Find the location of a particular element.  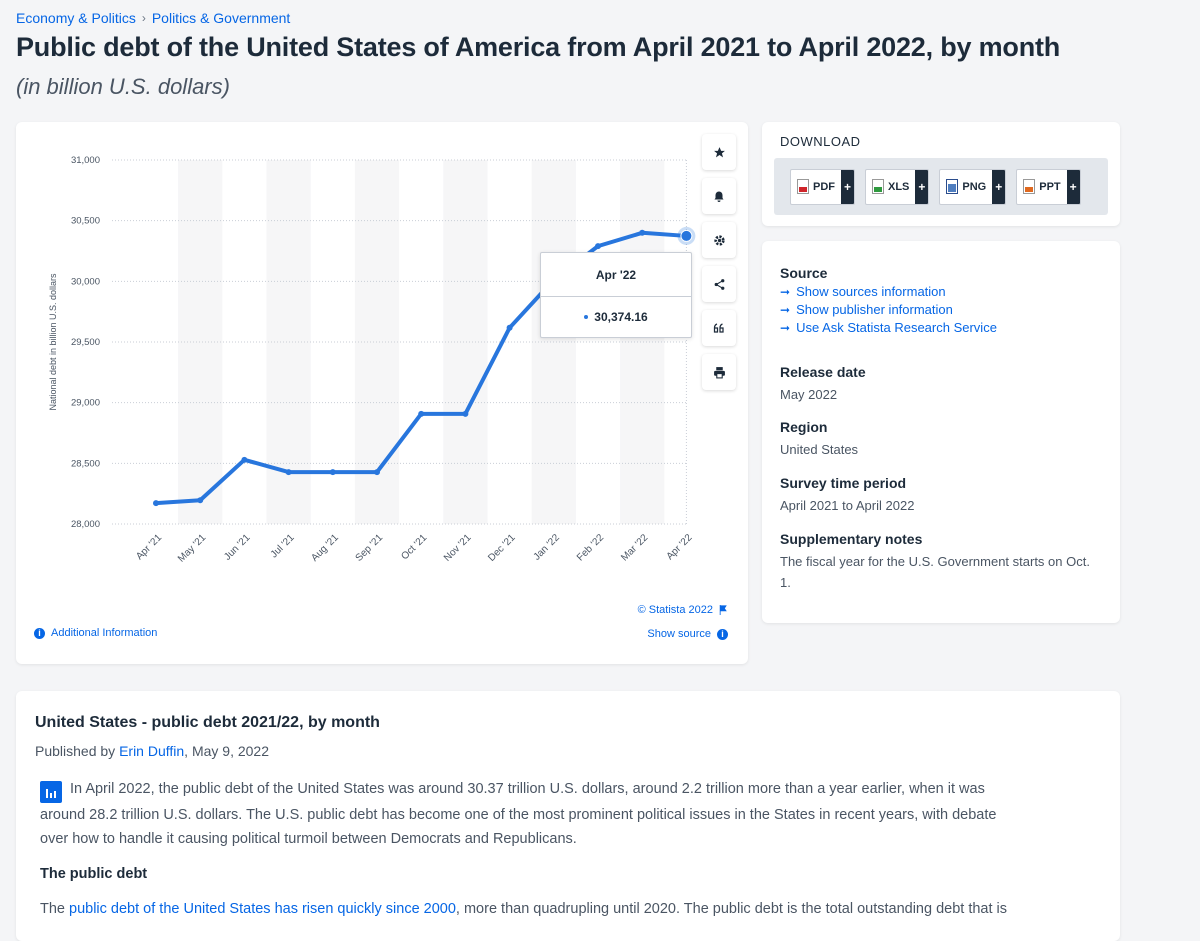

statistic-icon is located at coordinates (51, 792).